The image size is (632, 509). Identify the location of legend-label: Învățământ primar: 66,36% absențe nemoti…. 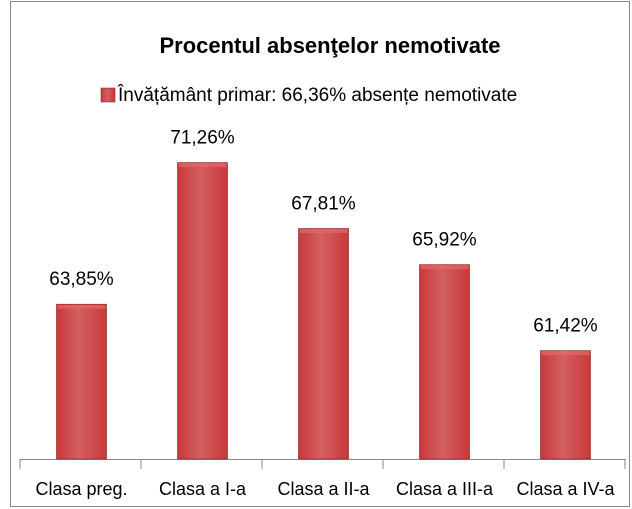
(317, 95).